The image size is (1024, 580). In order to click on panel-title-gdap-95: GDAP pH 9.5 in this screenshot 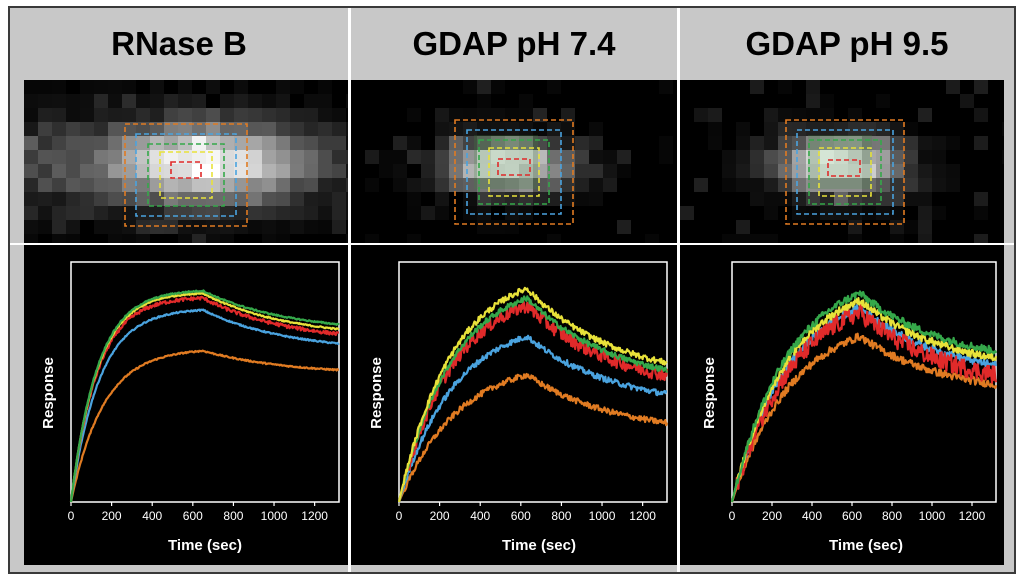, I will do `click(847, 43)`.